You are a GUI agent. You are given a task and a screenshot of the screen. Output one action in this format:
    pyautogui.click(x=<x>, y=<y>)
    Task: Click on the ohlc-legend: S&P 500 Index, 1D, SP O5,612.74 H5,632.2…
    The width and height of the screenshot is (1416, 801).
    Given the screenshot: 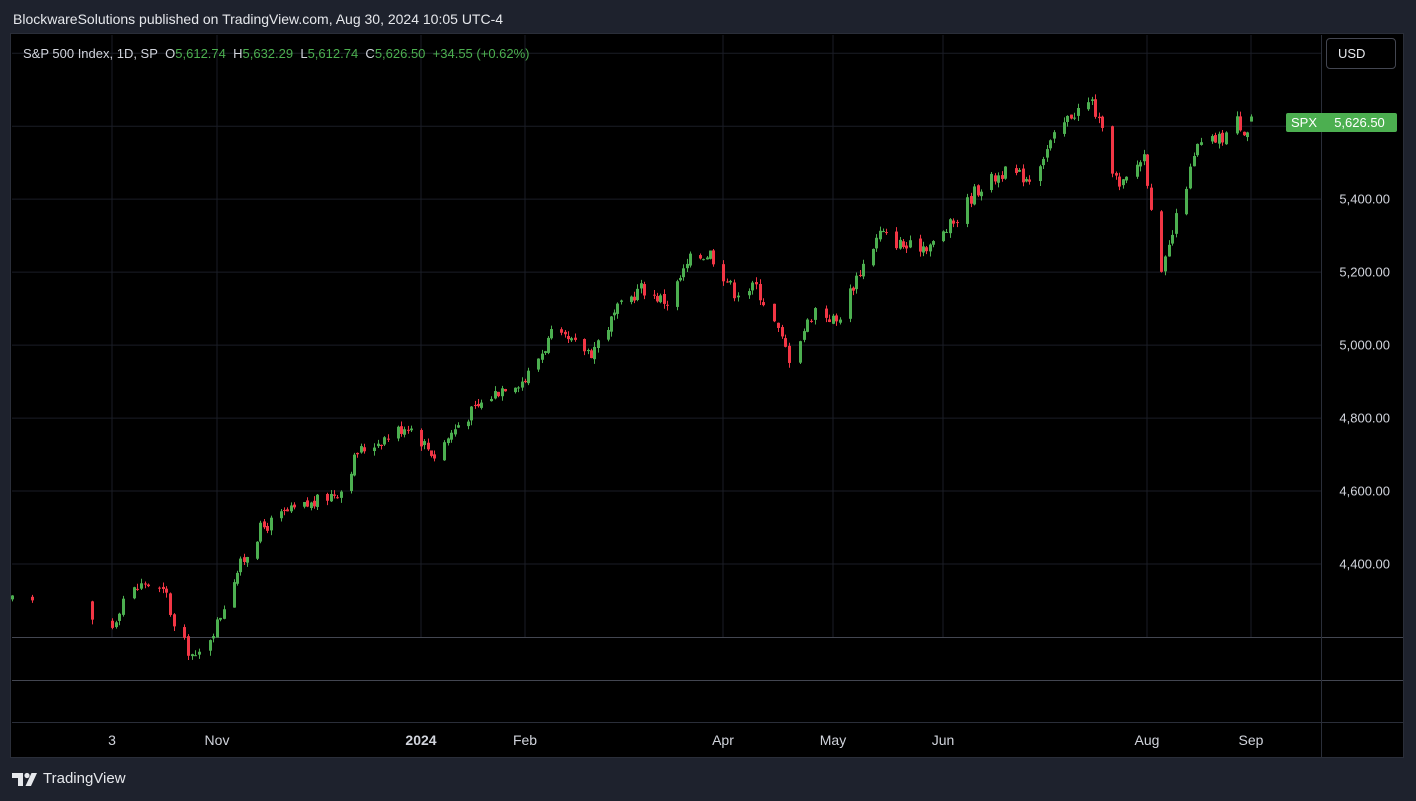 What is the action you would take?
    pyautogui.click(x=276, y=53)
    